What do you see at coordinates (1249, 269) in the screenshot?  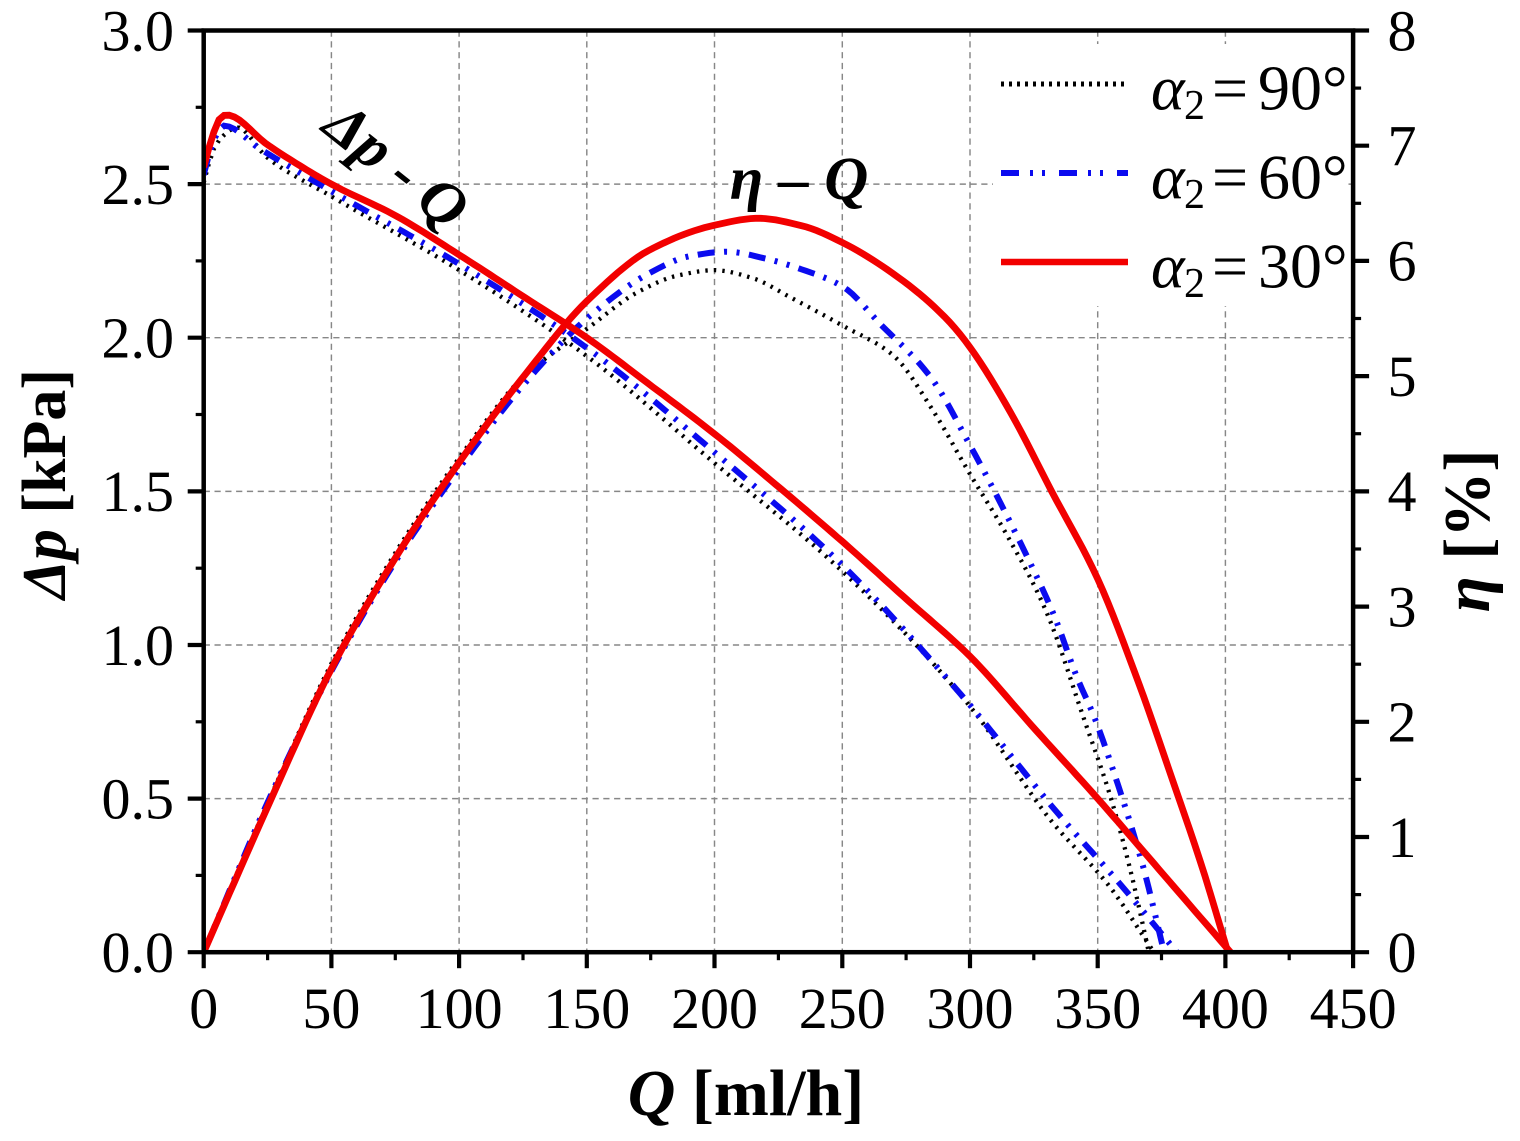 I see `svg-text:α2=30°: α2 = 30°` at bounding box center [1249, 269].